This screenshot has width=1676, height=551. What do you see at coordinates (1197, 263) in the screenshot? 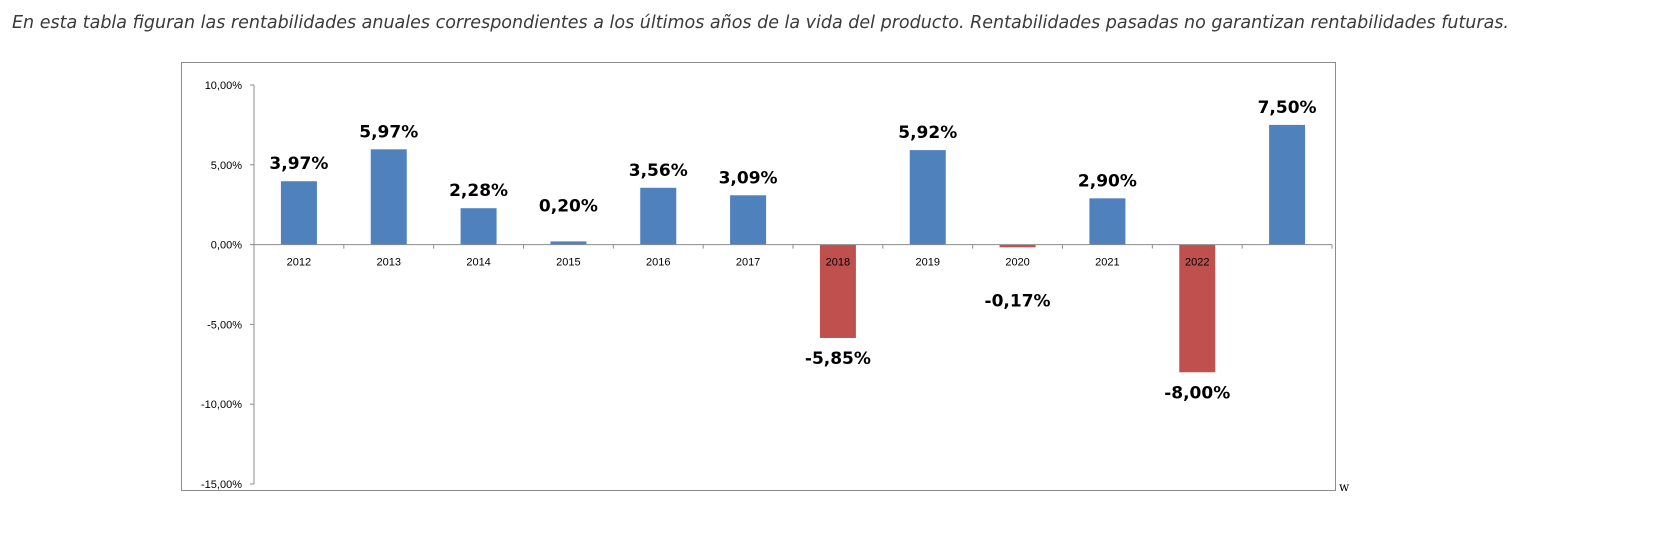
I see `x-tick-label: 2022` at bounding box center [1197, 263].